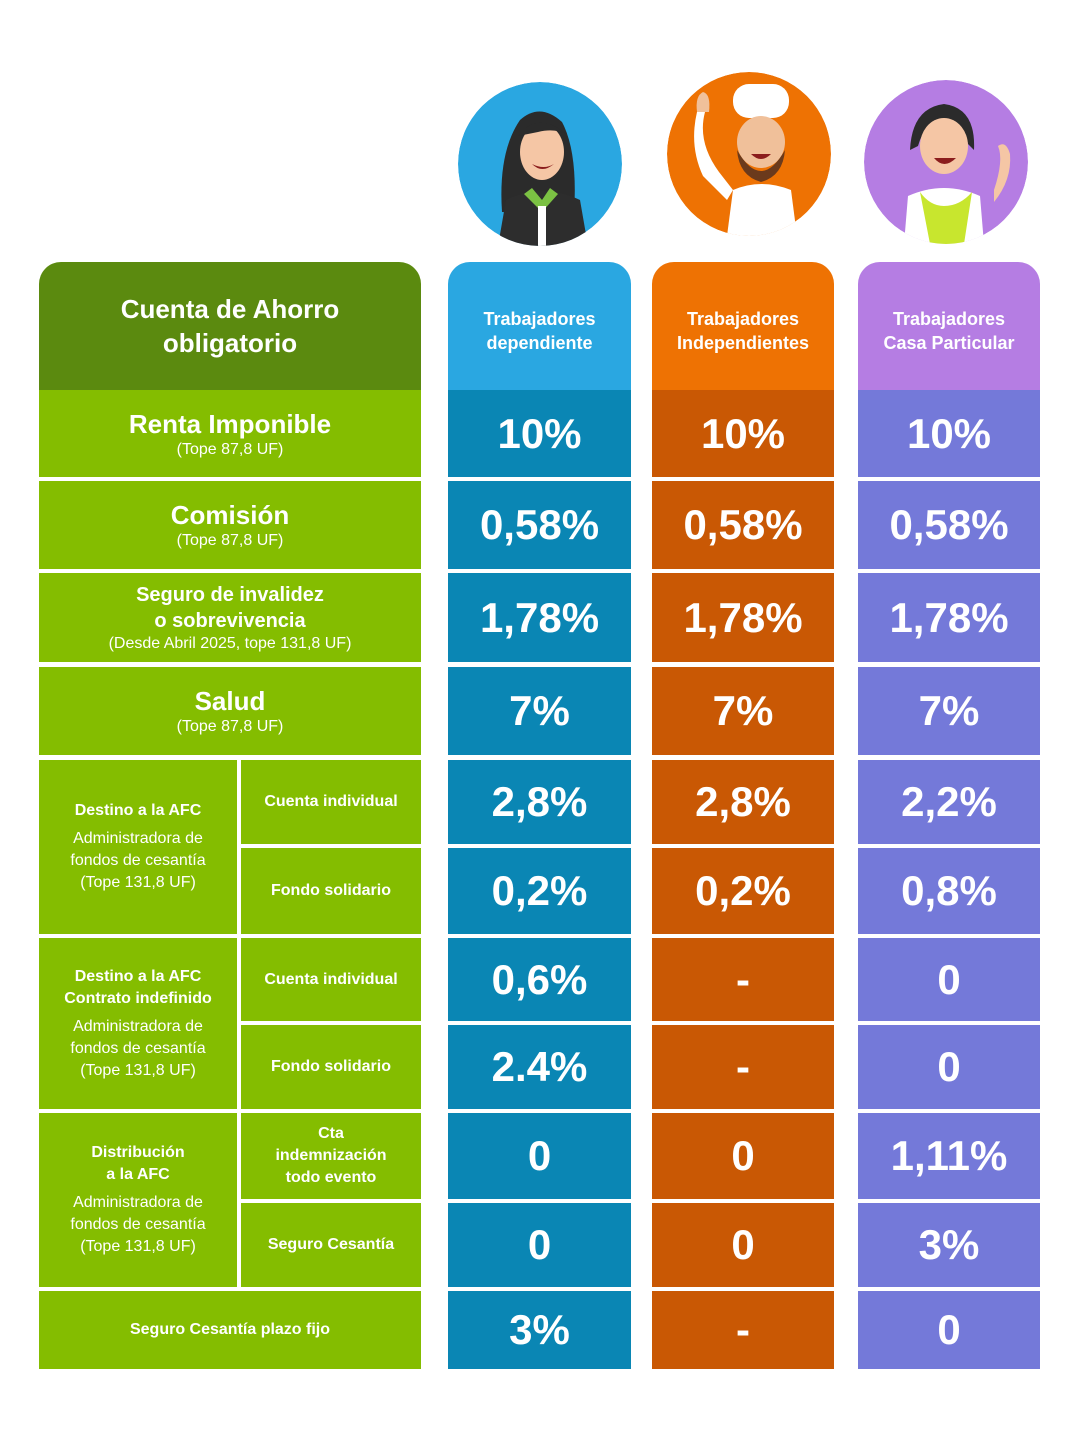 The image size is (1080, 1434). Describe the element at coordinates (138, 1152) in the screenshot. I see `group-title-line1: Distribución` at that location.